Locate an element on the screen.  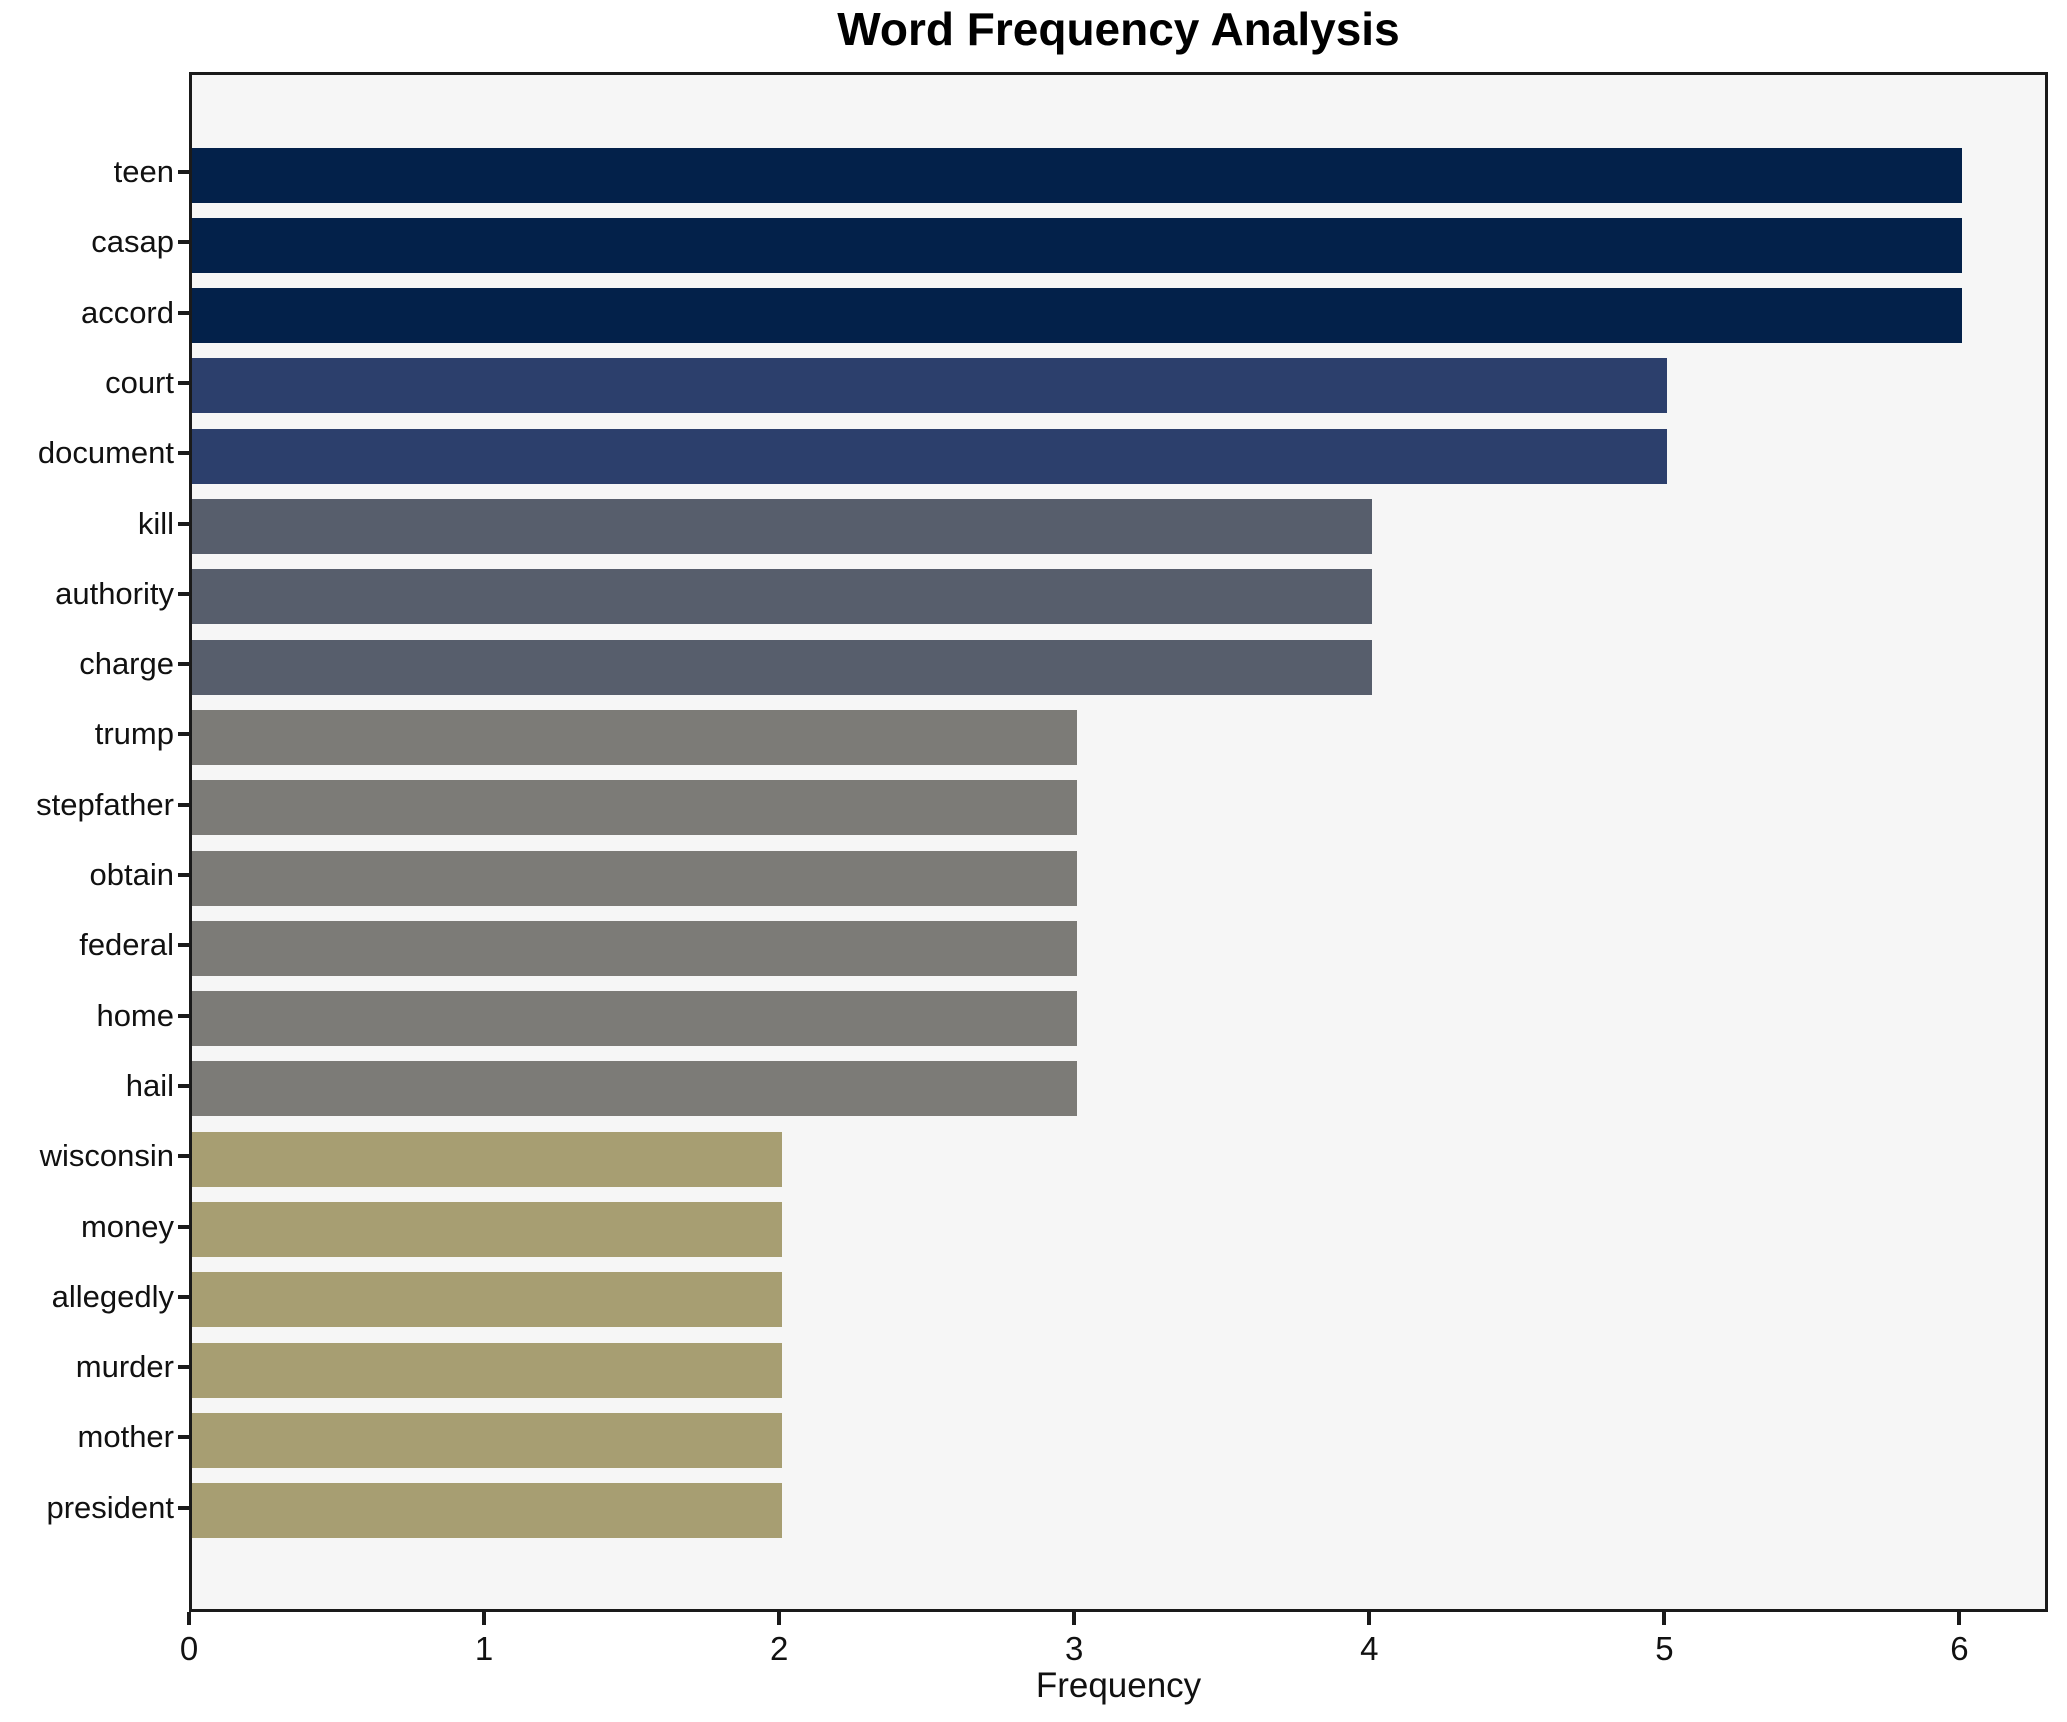
x-tick-label-6: 6 is located at coordinates (1959, 1648).